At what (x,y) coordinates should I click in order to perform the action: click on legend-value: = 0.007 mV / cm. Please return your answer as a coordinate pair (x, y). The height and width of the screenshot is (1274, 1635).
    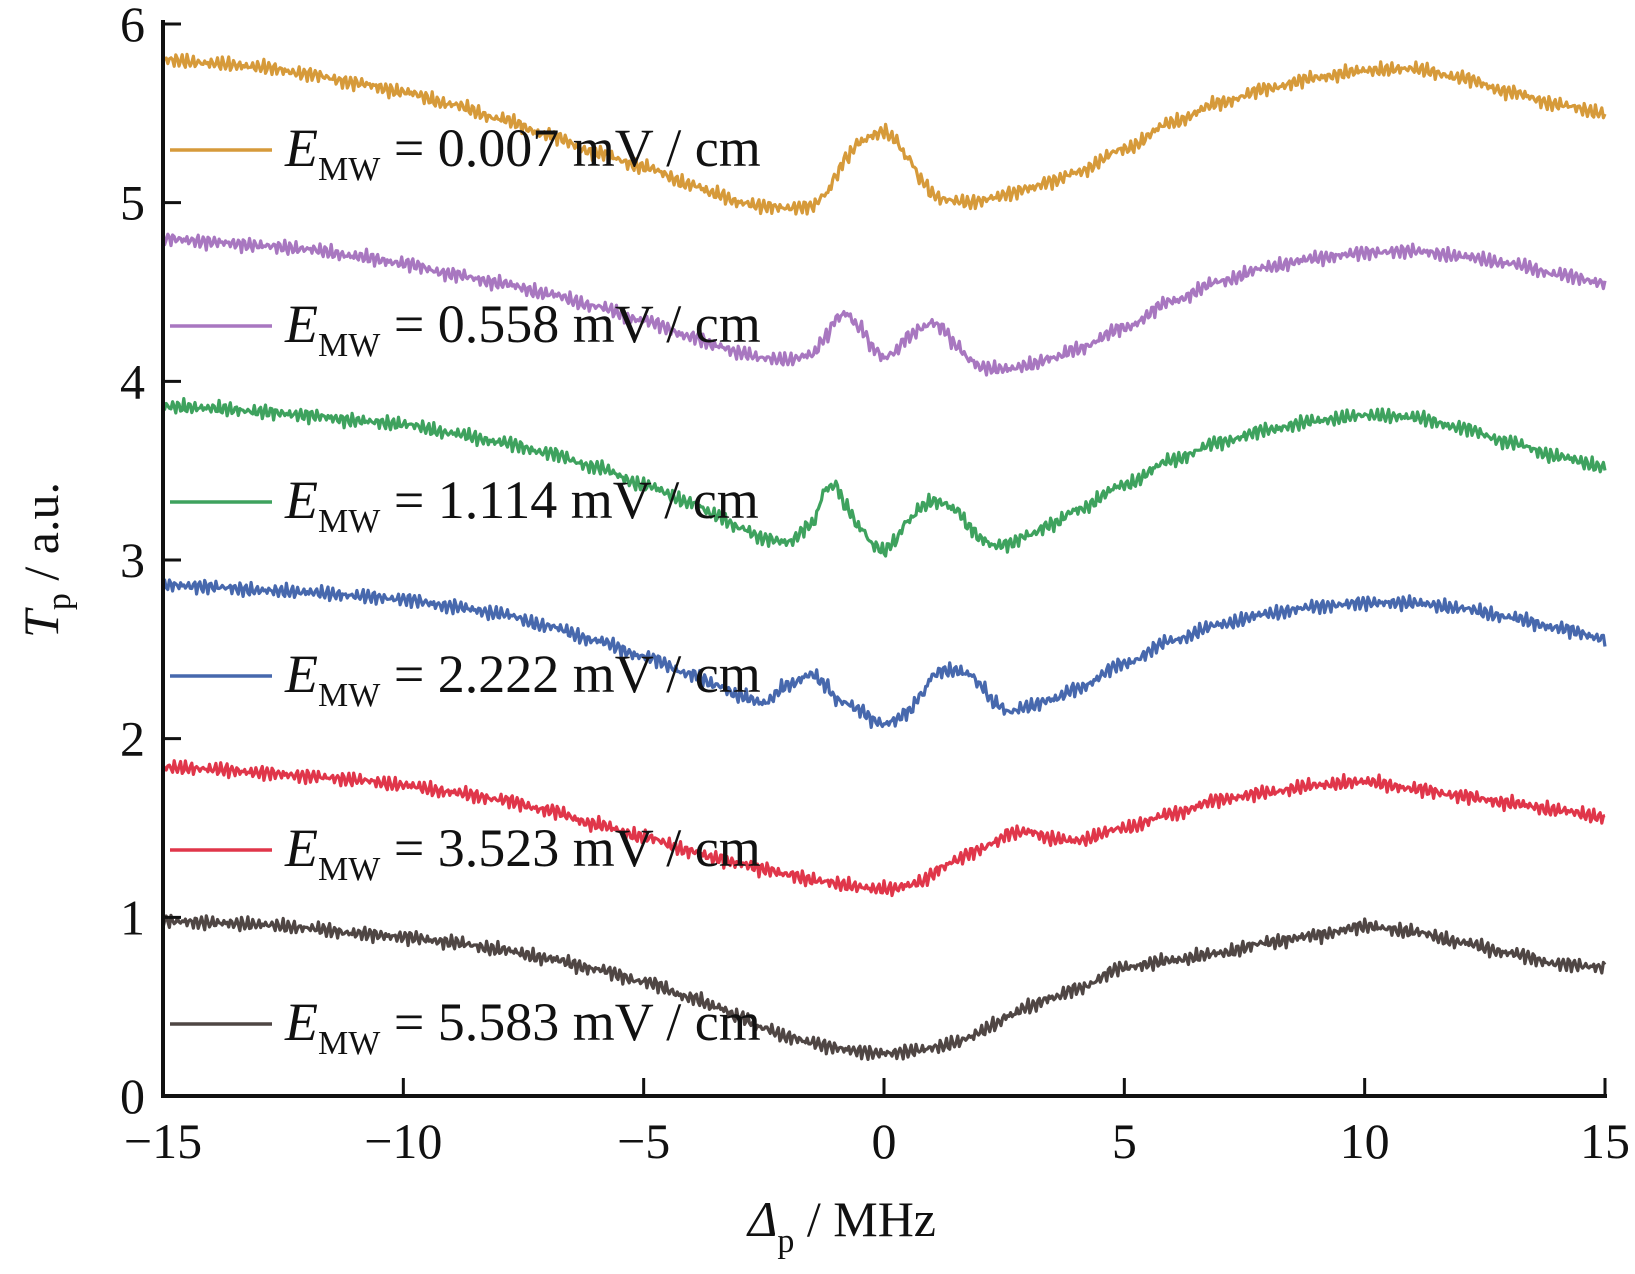
    Looking at the image, I should click on (570, 148).